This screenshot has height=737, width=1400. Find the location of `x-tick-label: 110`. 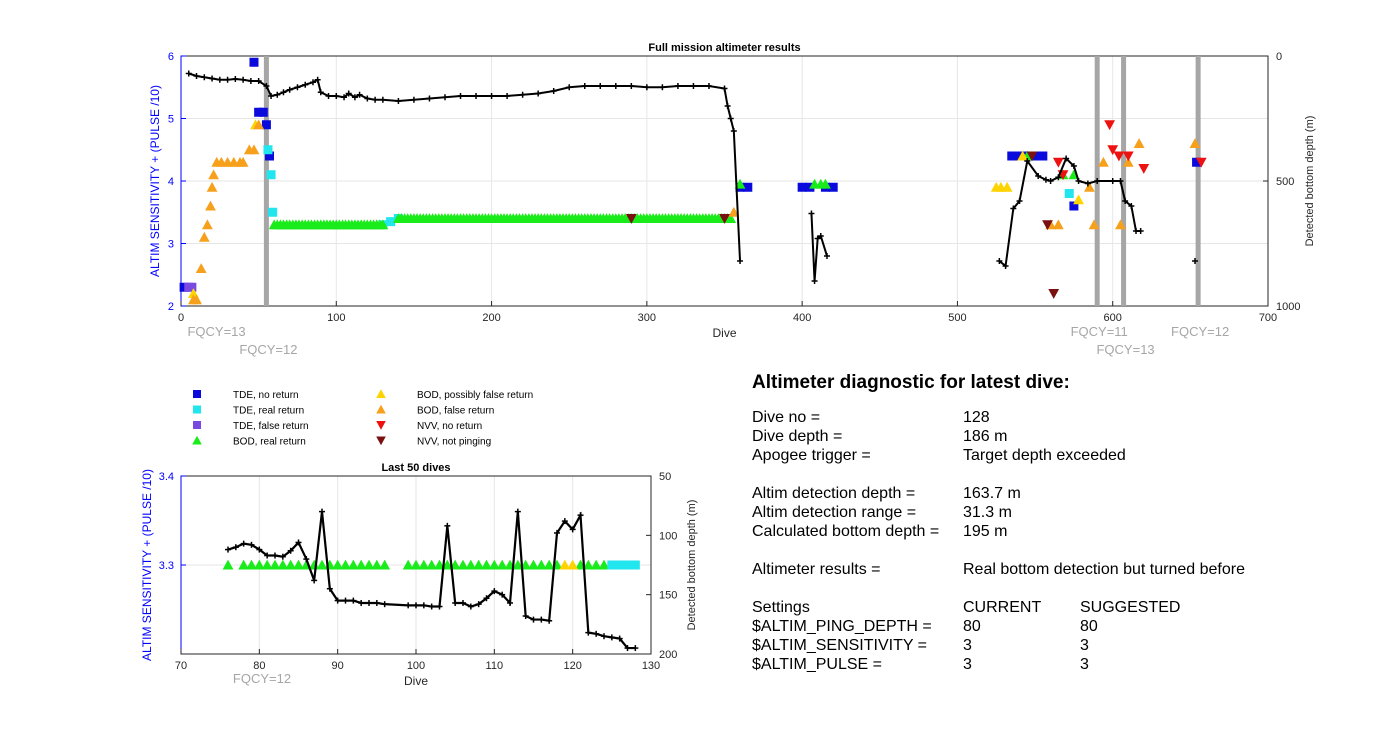

x-tick-label: 110 is located at coordinates (495, 666).